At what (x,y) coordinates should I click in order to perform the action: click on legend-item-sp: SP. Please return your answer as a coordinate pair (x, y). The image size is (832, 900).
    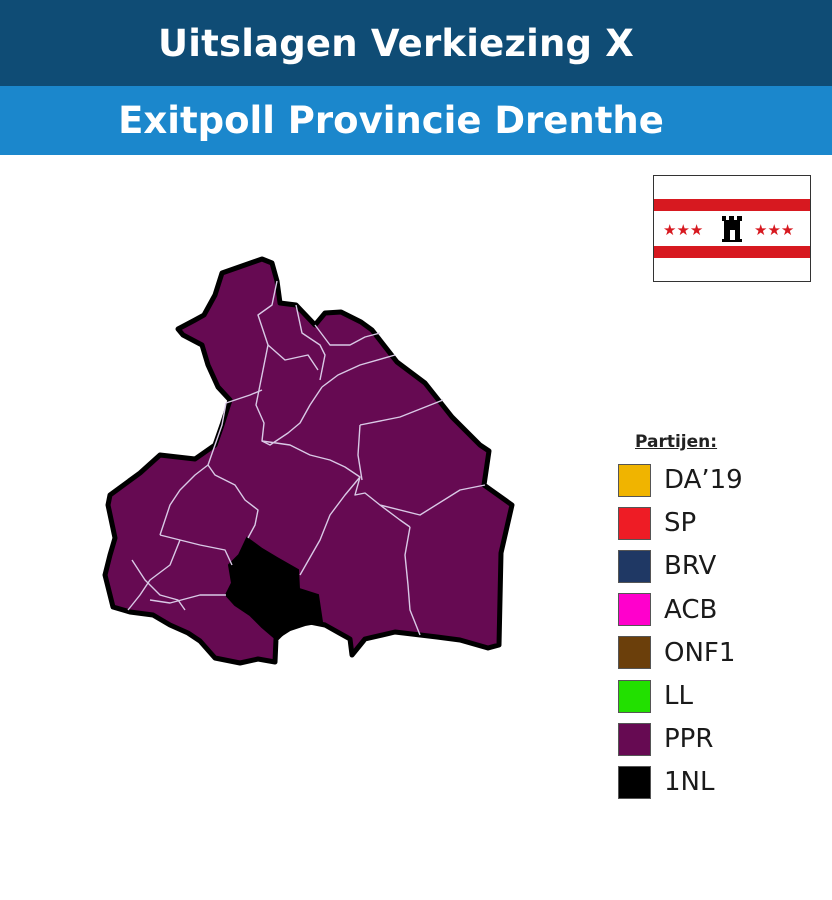
    Looking at the image, I should click on (657, 523).